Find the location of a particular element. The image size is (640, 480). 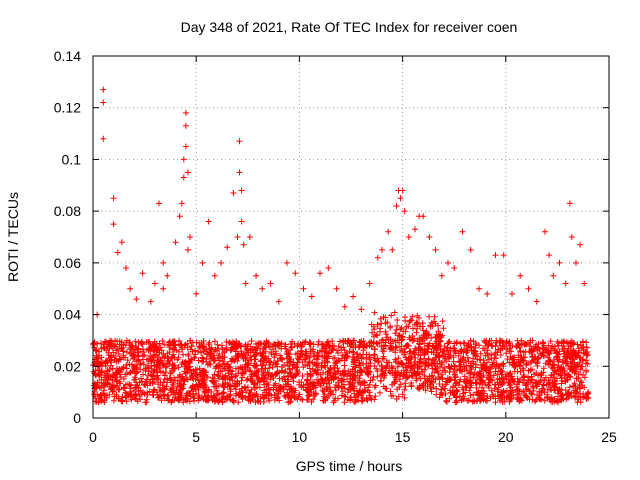

x-tick-label: 25 is located at coordinates (609, 437).